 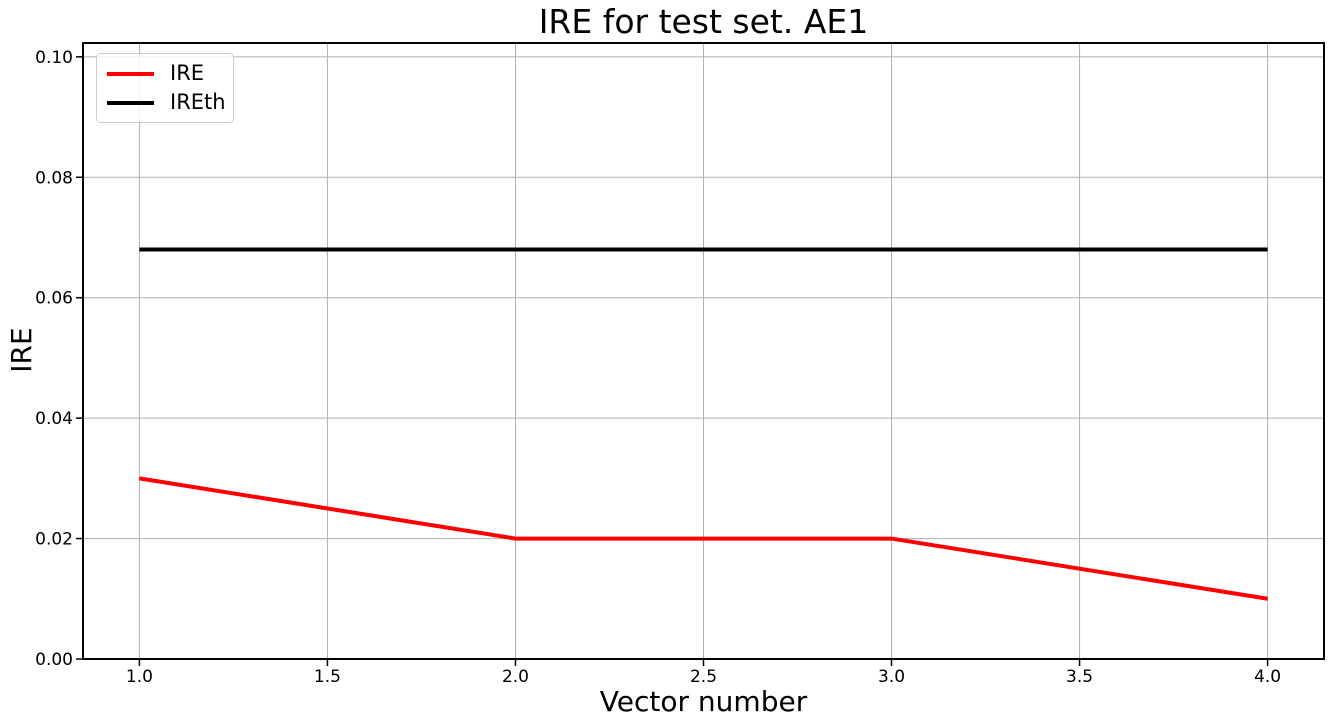 What do you see at coordinates (130, 102) in the screenshot?
I see `ireth-line-swatch` at bounding box center [130, 102].